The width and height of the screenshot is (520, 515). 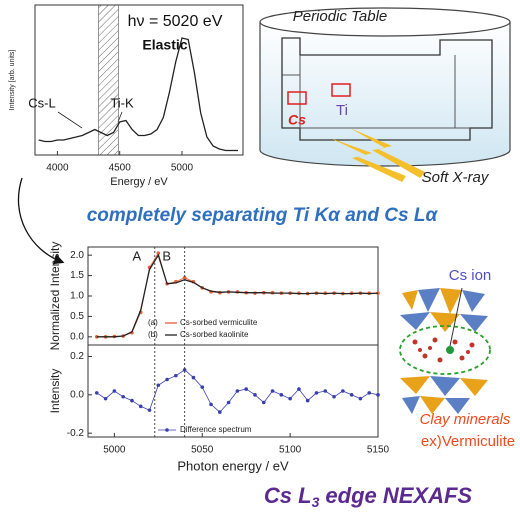 What do you see at coordinates (468, 441) in the screenshot?
I see `mineral-example: ex)Vermiculite` at bounding box center [468, 441].